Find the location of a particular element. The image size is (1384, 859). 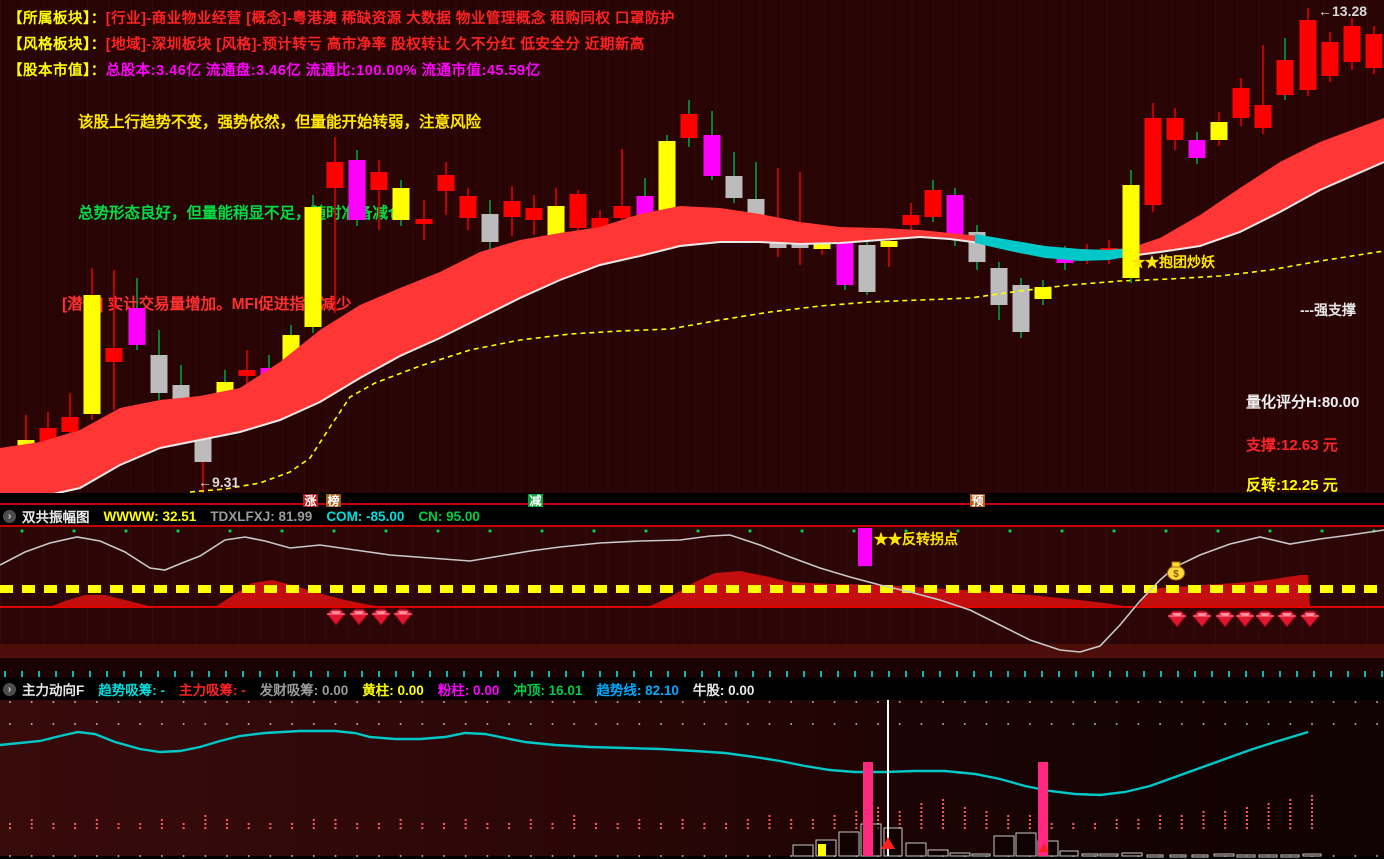

oscillator-header-item-4: CN: 95.00 is located at coordinates (449, 516).